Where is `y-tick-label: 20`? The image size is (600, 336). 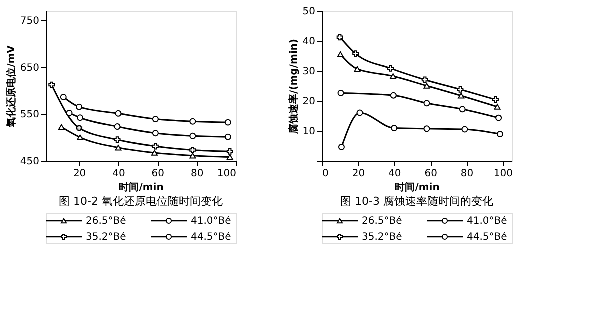 y-tick-label: 20 is located at coordinates (309, 102).